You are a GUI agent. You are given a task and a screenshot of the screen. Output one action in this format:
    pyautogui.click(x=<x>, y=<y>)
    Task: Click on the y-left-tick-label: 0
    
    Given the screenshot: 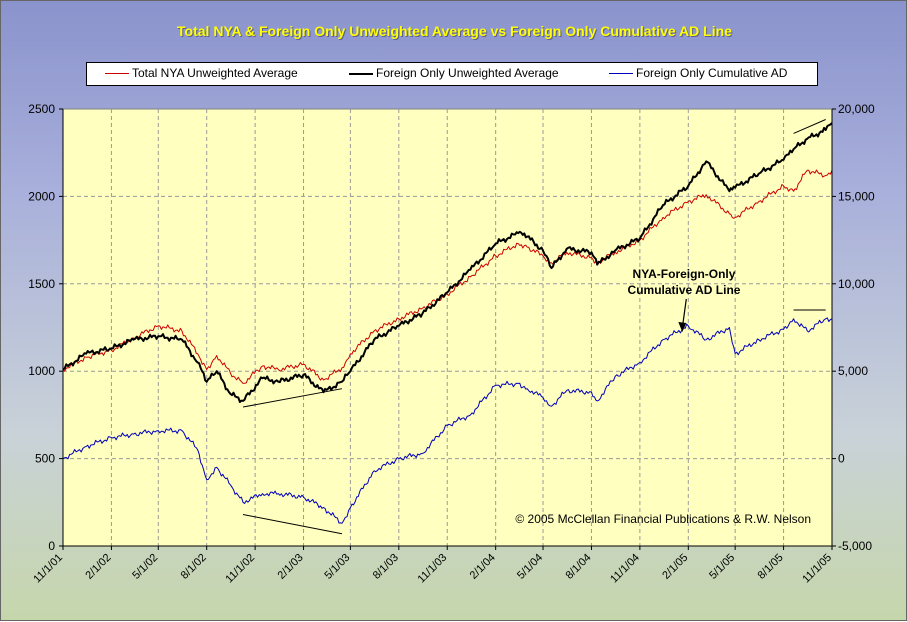 What is the action you would take?
    pyautogui.click(x=51, y=546)
    